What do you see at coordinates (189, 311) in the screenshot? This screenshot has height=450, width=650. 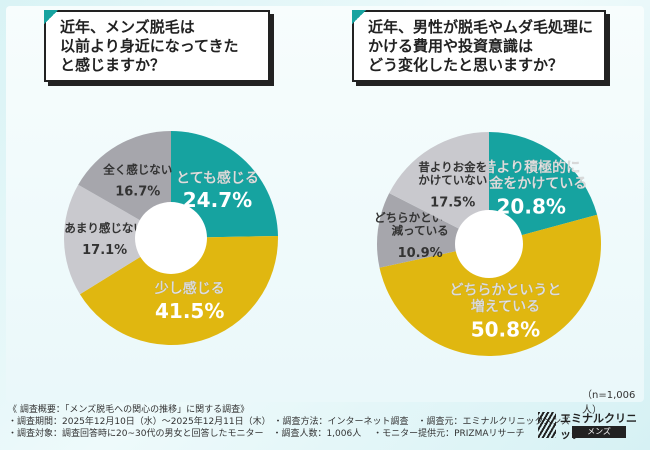 I see `slice-value-label: 41.5%` at bounding box center [189, 311].